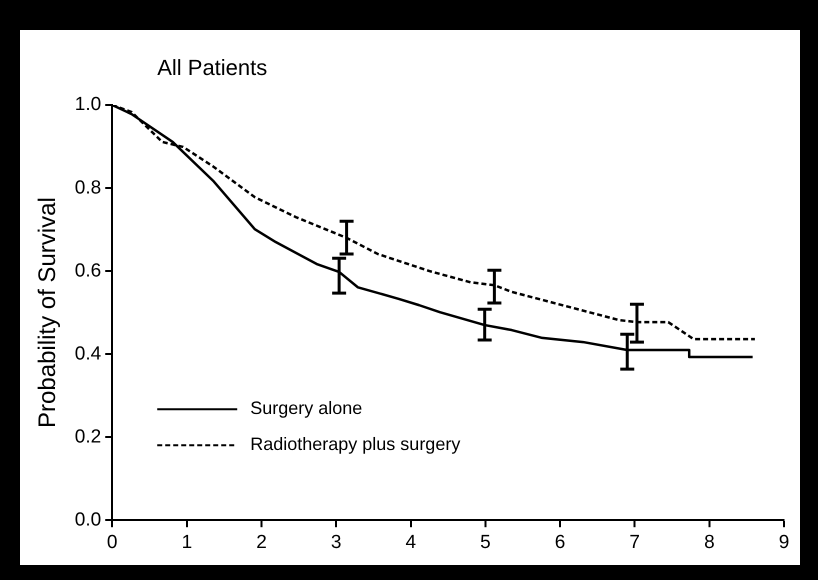 The height and width of the screenshot is (580, 818). Describe the element at coordinates (48, 312) in the screenshot. I see `y-axis-title: Probability of Survival` at that location.